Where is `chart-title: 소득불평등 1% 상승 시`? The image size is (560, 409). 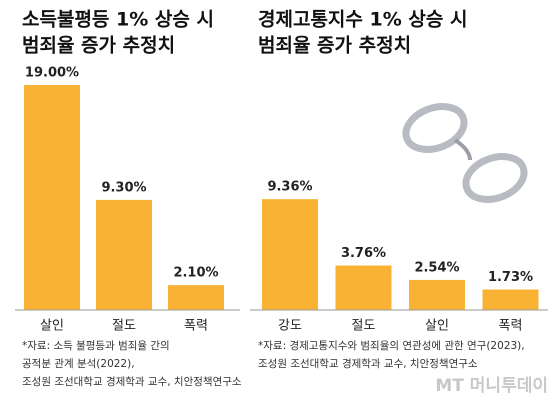
chart-title: 소득불평등 1% 상승 시 is located at coordinates (118, 20).